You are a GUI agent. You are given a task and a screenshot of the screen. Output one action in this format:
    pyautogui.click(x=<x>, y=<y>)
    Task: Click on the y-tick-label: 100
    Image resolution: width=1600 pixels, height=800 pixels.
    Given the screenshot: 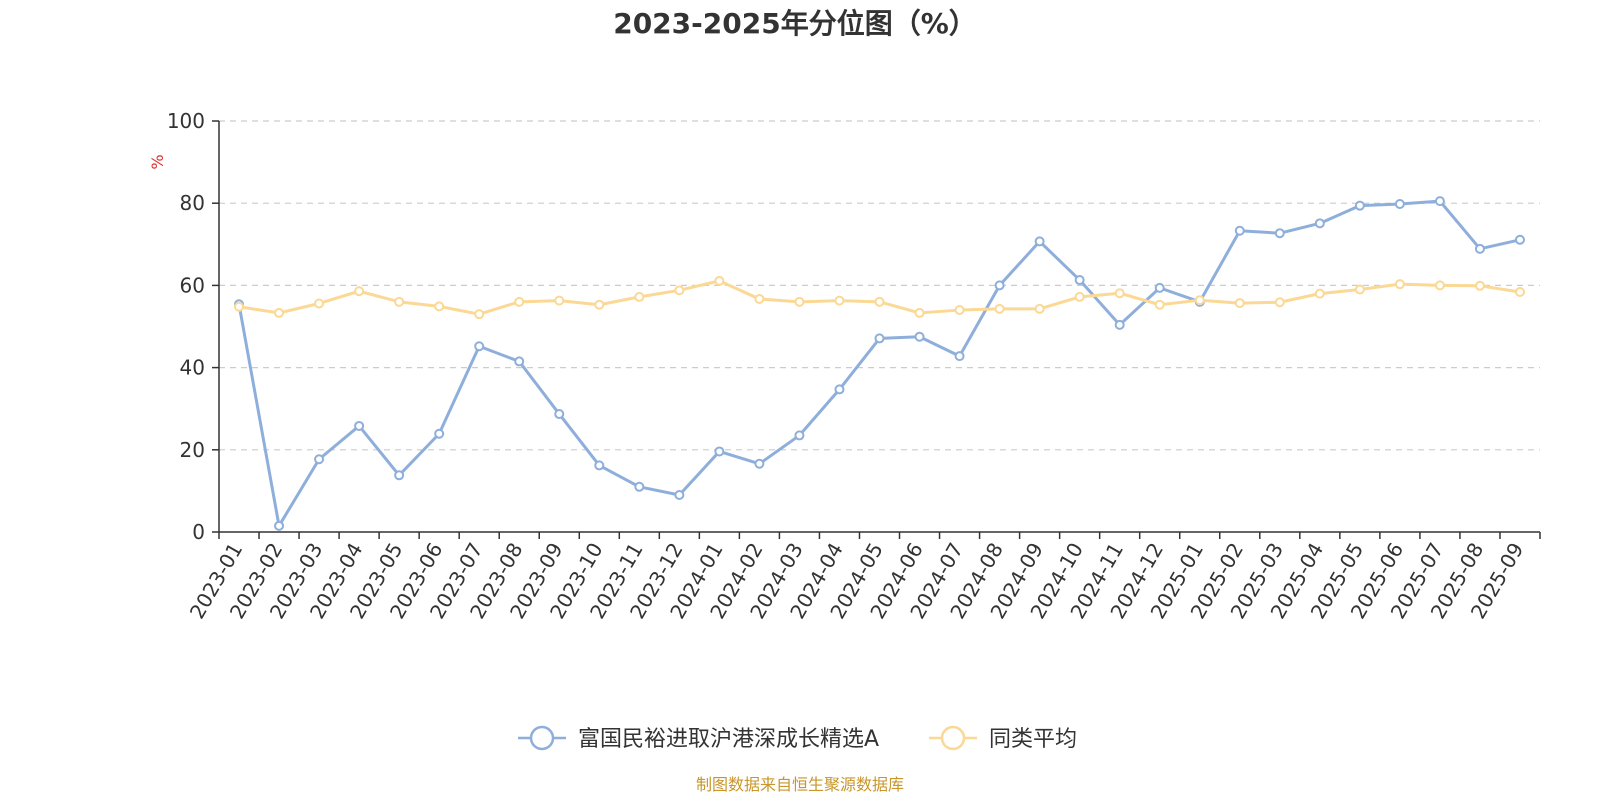 What is the action you would take?
    pyautogui.click(x=186, y=121)
    